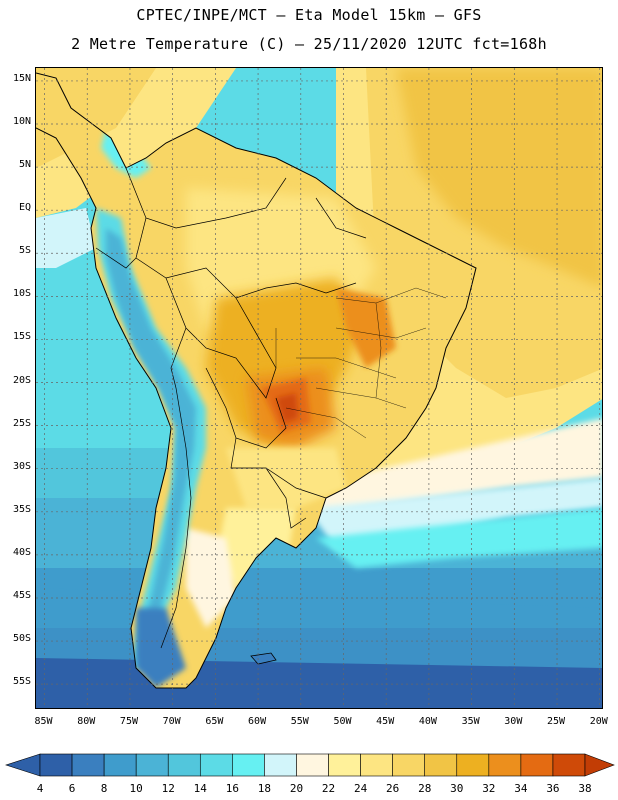 The height and width of the screenshot is (800, 618). Describe the element at coordinates (427, 721) in the screenshot. I see `longitude-label: 40W` at that location.